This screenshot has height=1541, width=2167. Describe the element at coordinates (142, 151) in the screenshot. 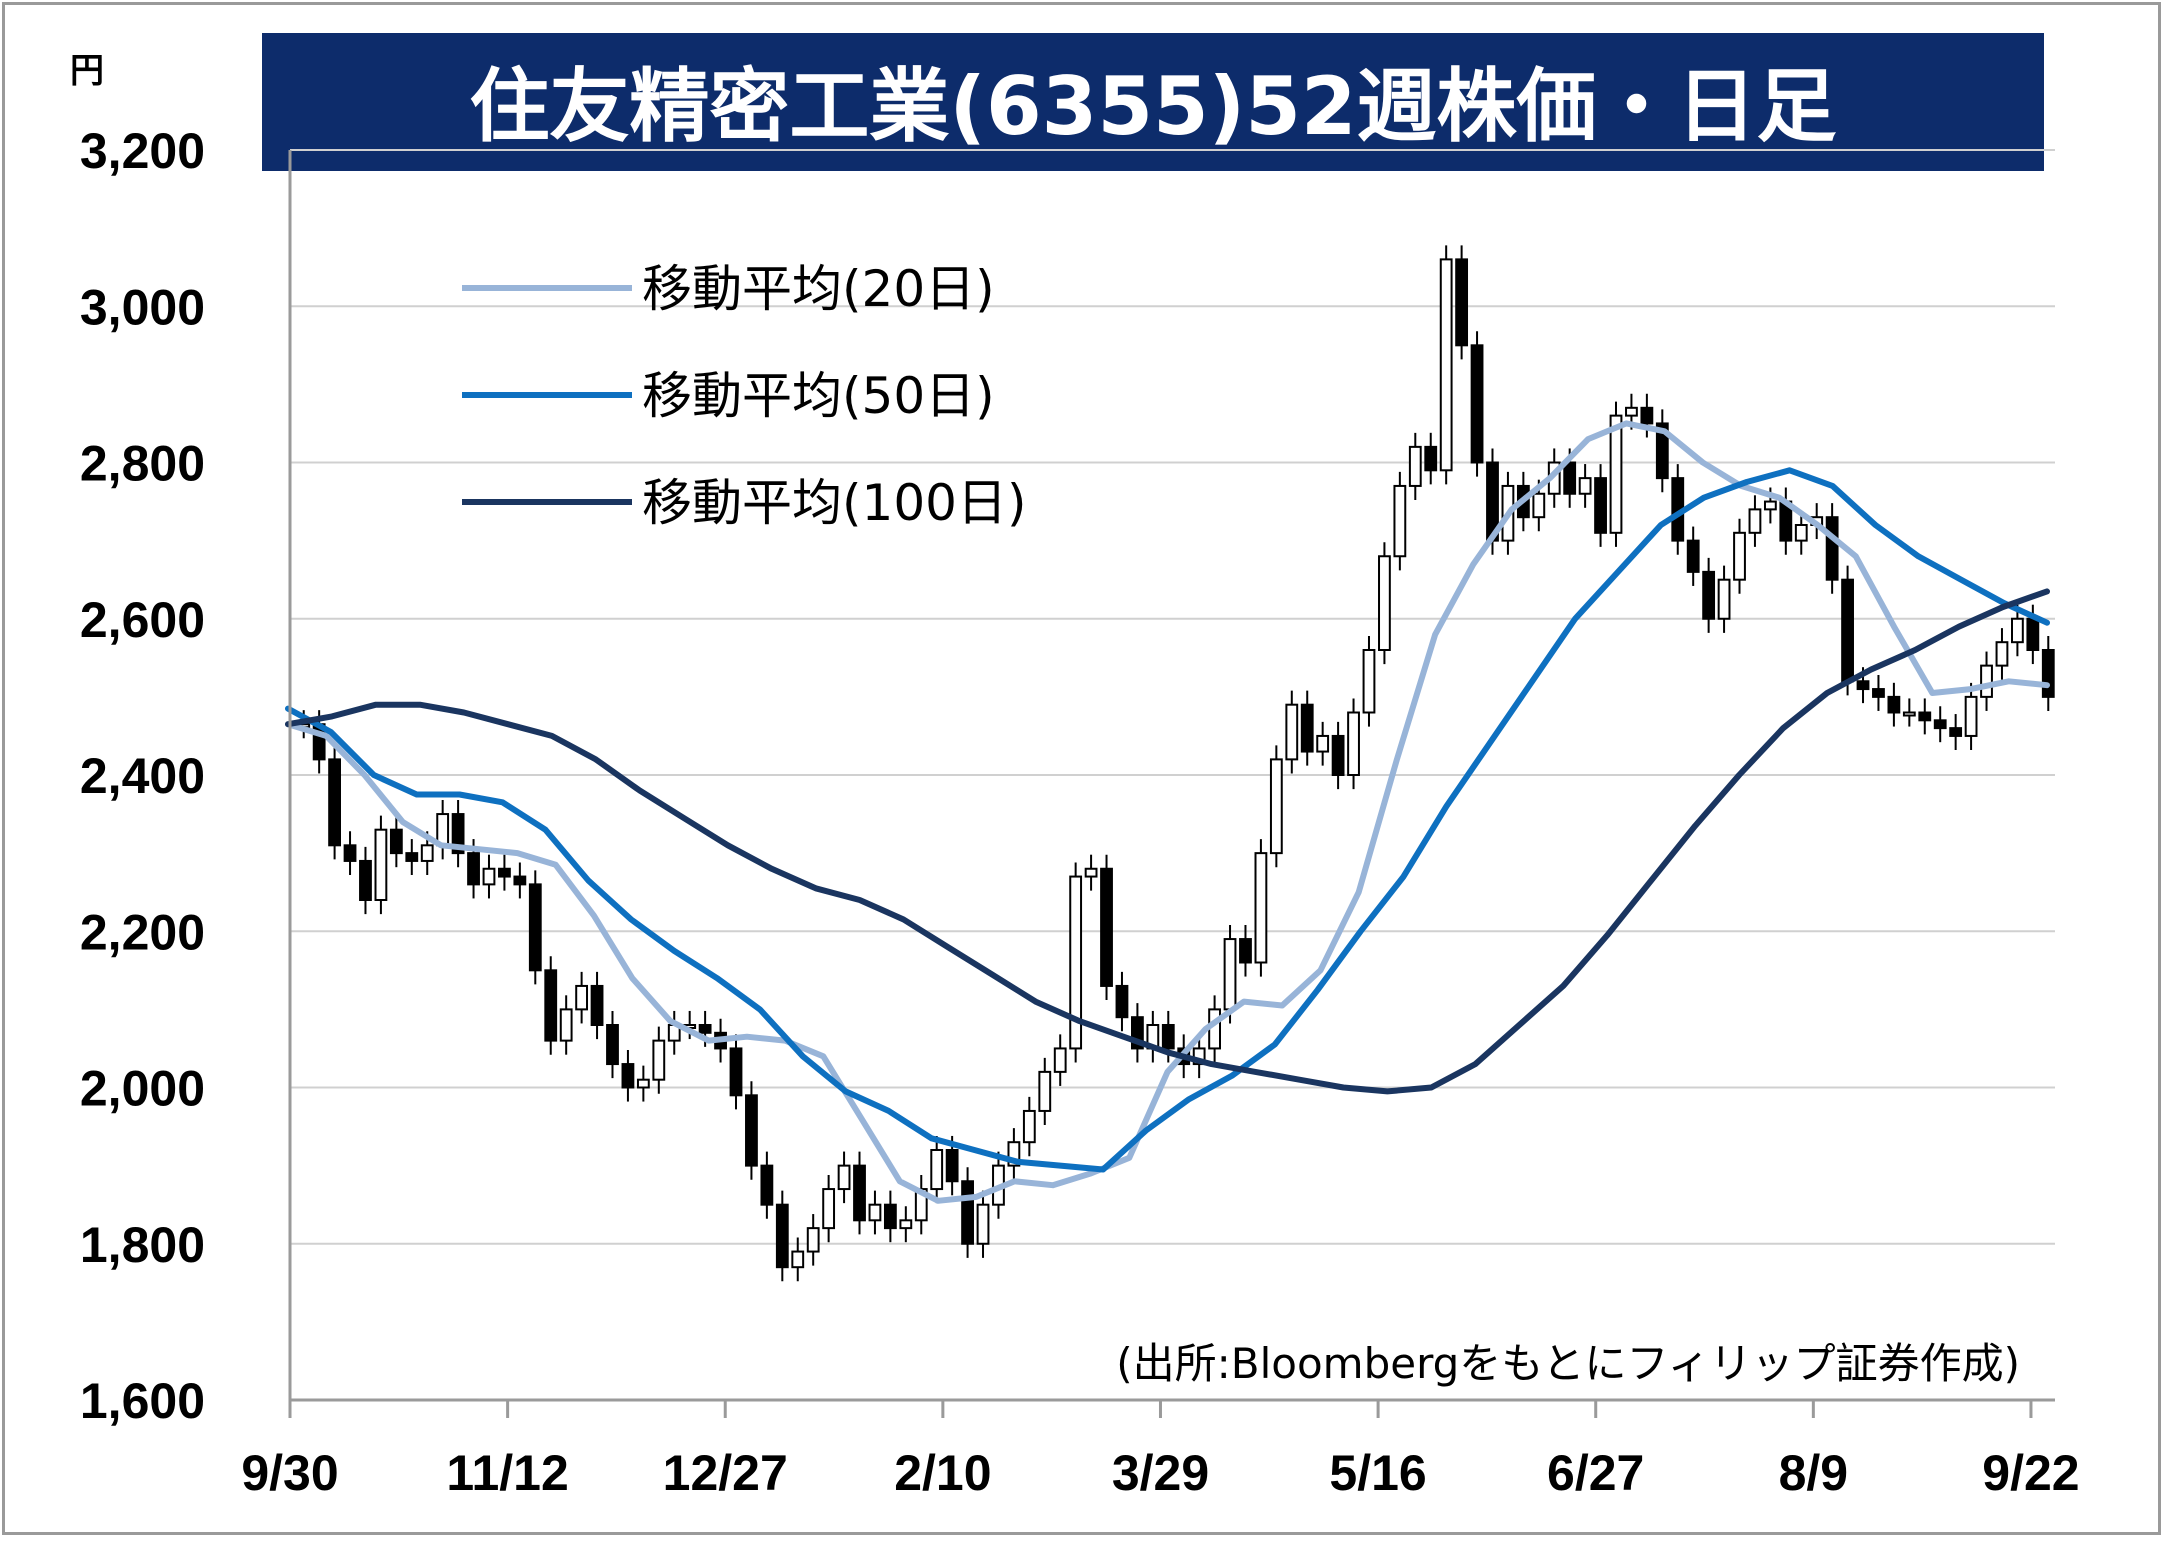

I see `y-tick-label: 3,200` at that location.